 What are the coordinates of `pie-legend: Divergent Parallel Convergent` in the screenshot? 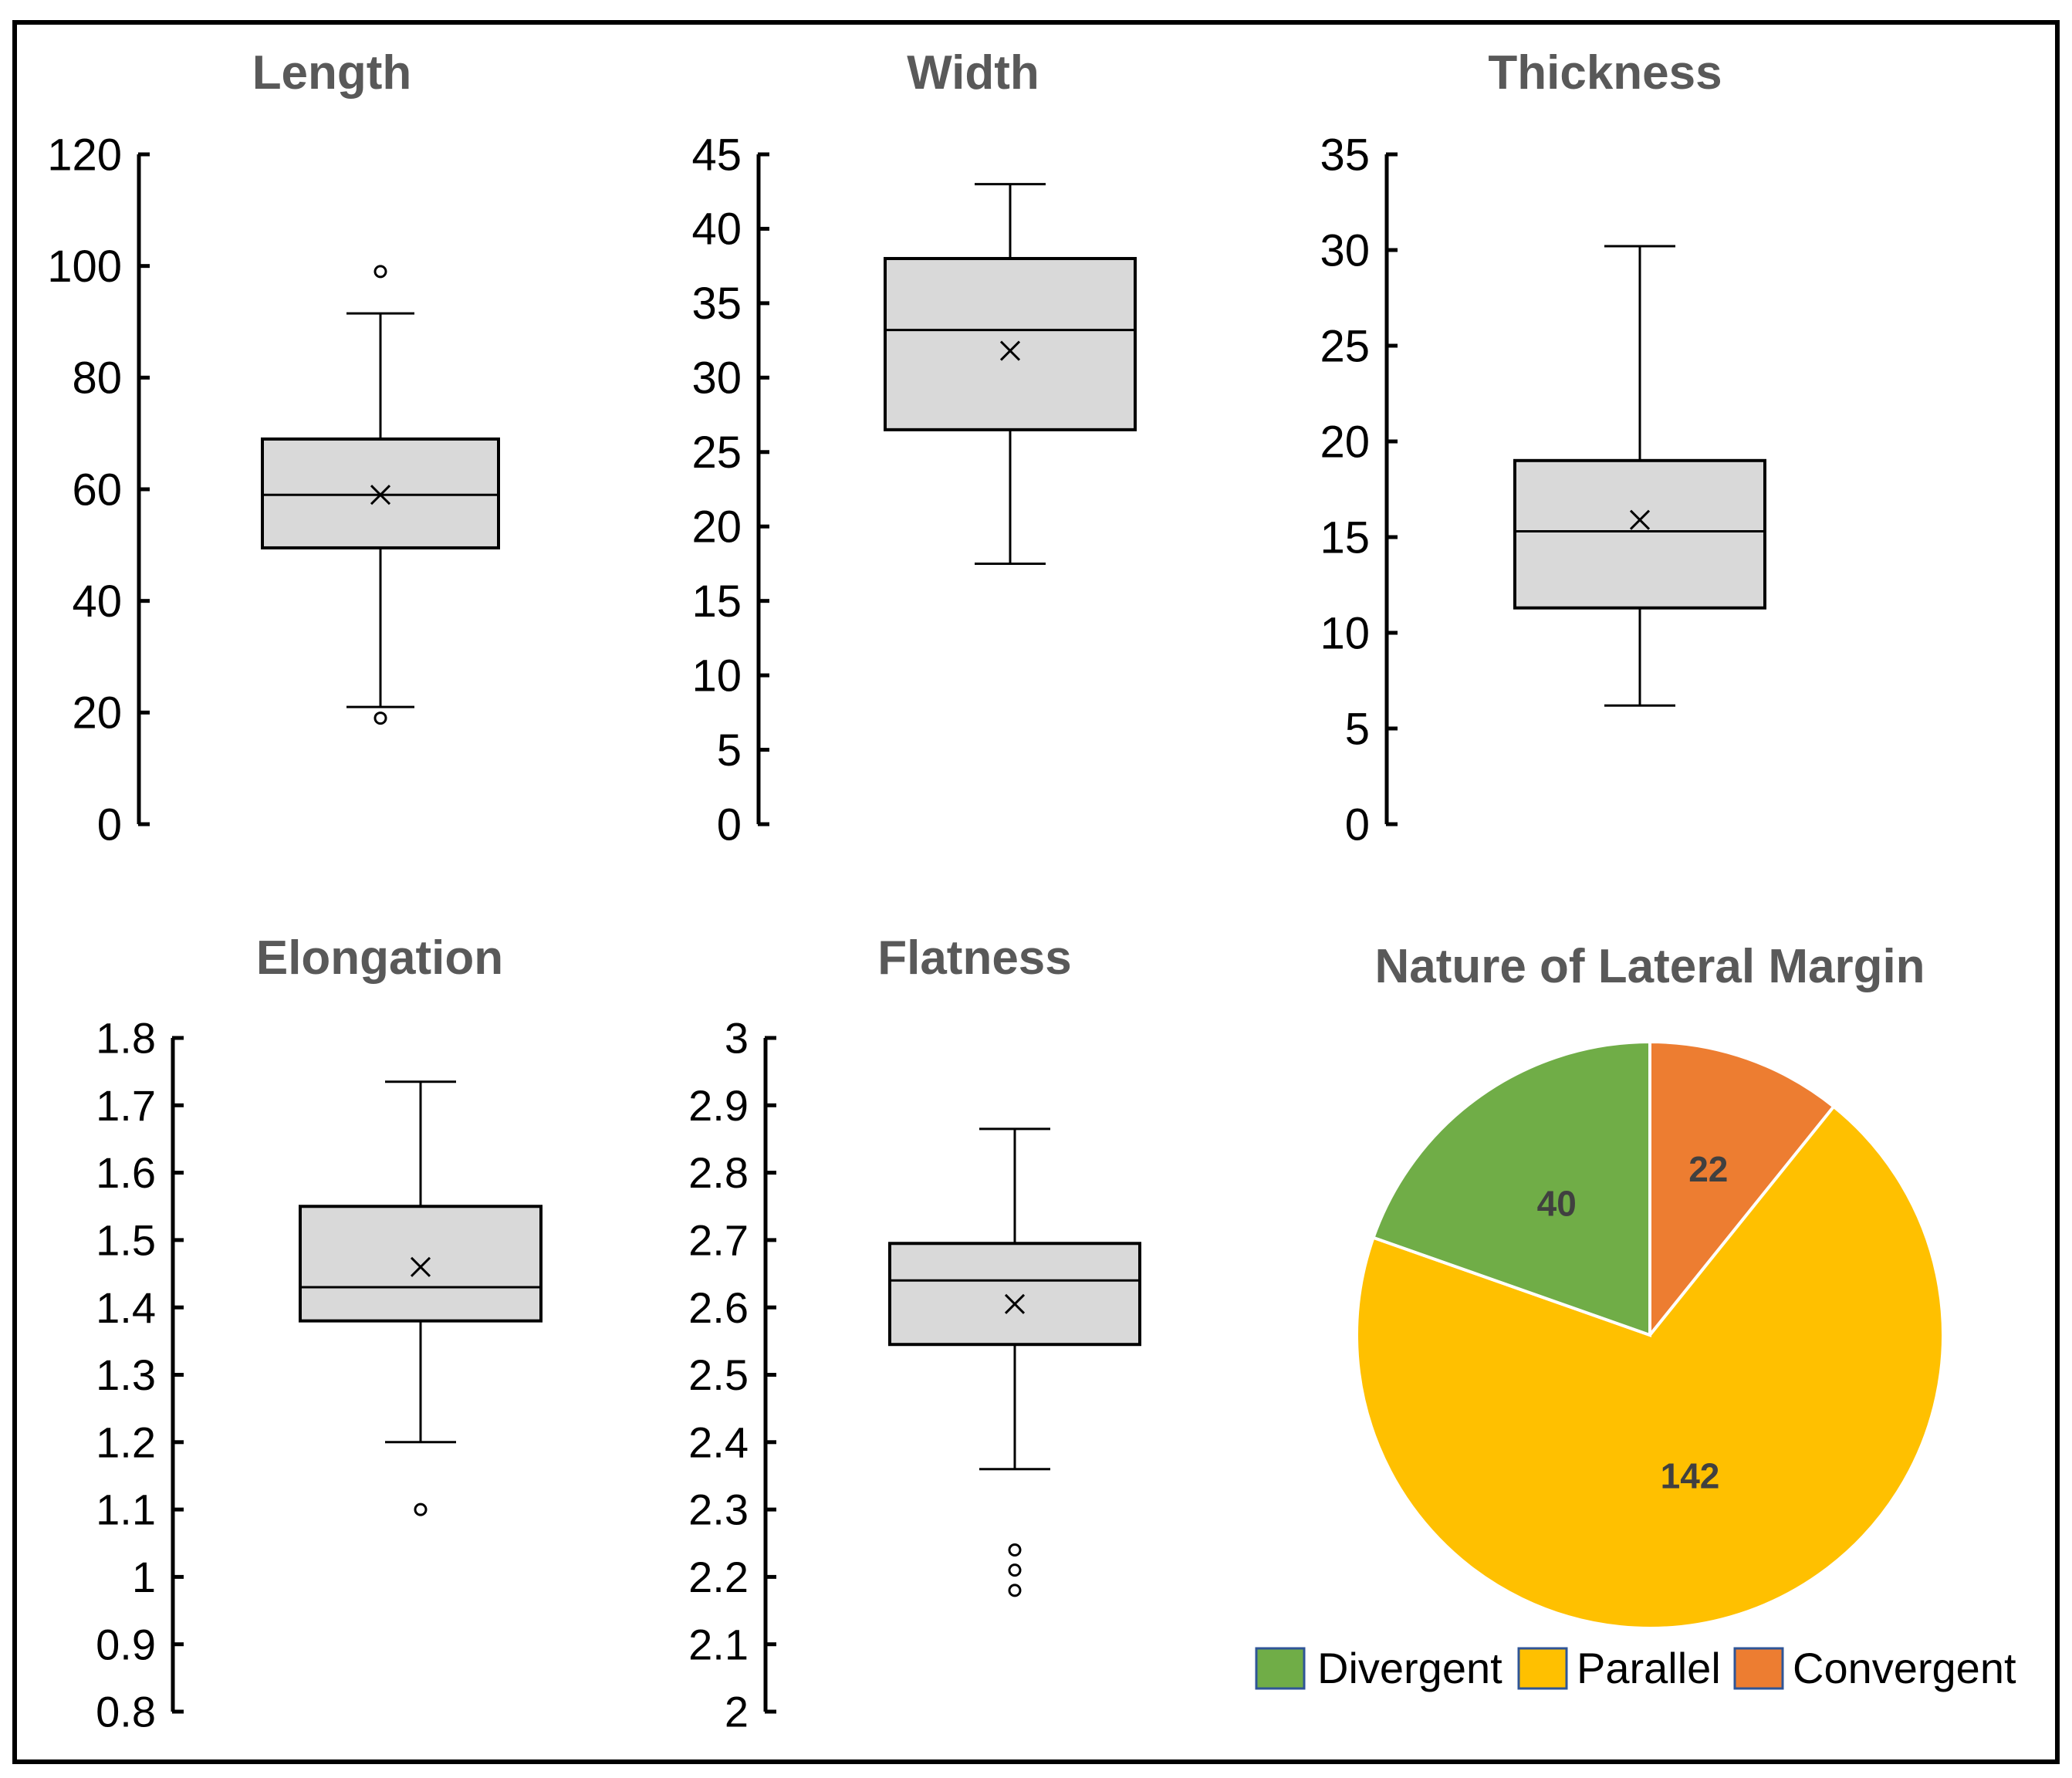 It's located at (1635, 1668).